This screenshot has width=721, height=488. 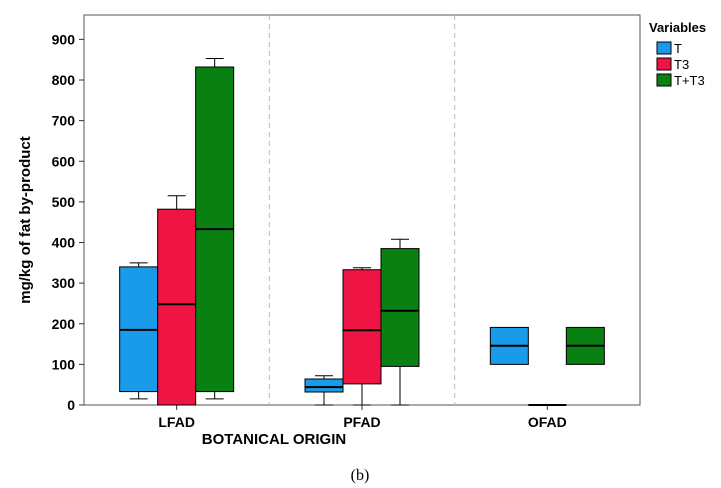 I want to click on legend-label: T3, so click(x=681, y=64).